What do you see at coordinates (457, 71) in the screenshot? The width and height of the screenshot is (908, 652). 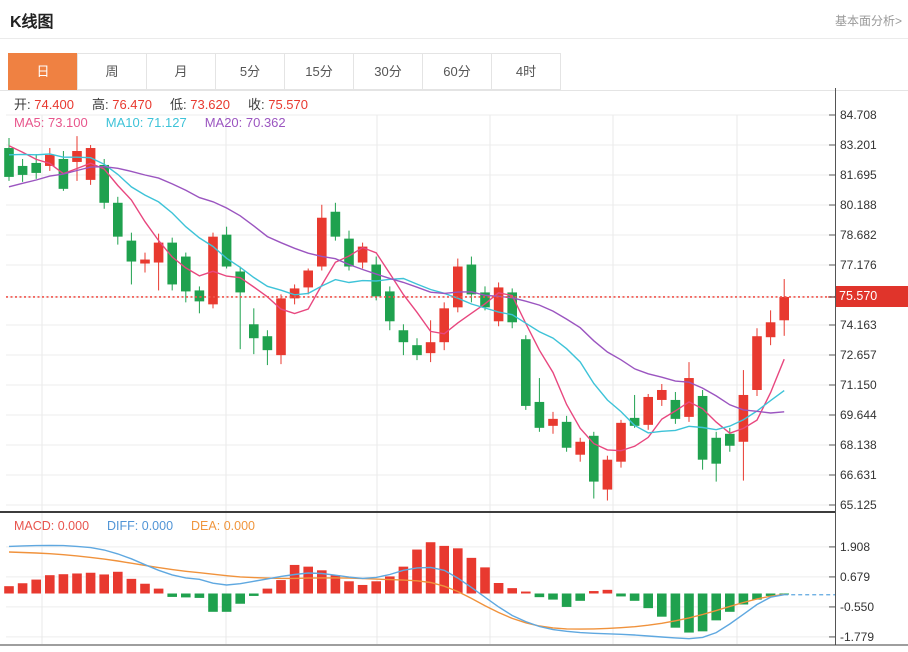 I see `tab-60分: 60分` at bounding box center [457, 71].